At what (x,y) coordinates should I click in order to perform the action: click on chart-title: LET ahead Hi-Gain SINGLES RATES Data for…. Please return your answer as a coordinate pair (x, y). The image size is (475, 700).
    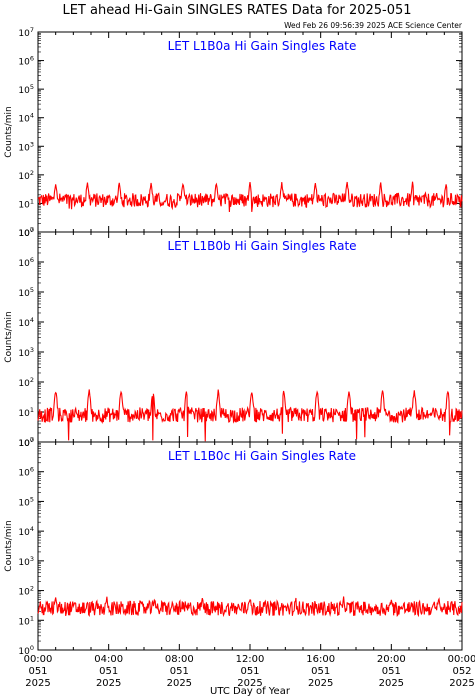
    Looking at the image, I should click on (236, 10).